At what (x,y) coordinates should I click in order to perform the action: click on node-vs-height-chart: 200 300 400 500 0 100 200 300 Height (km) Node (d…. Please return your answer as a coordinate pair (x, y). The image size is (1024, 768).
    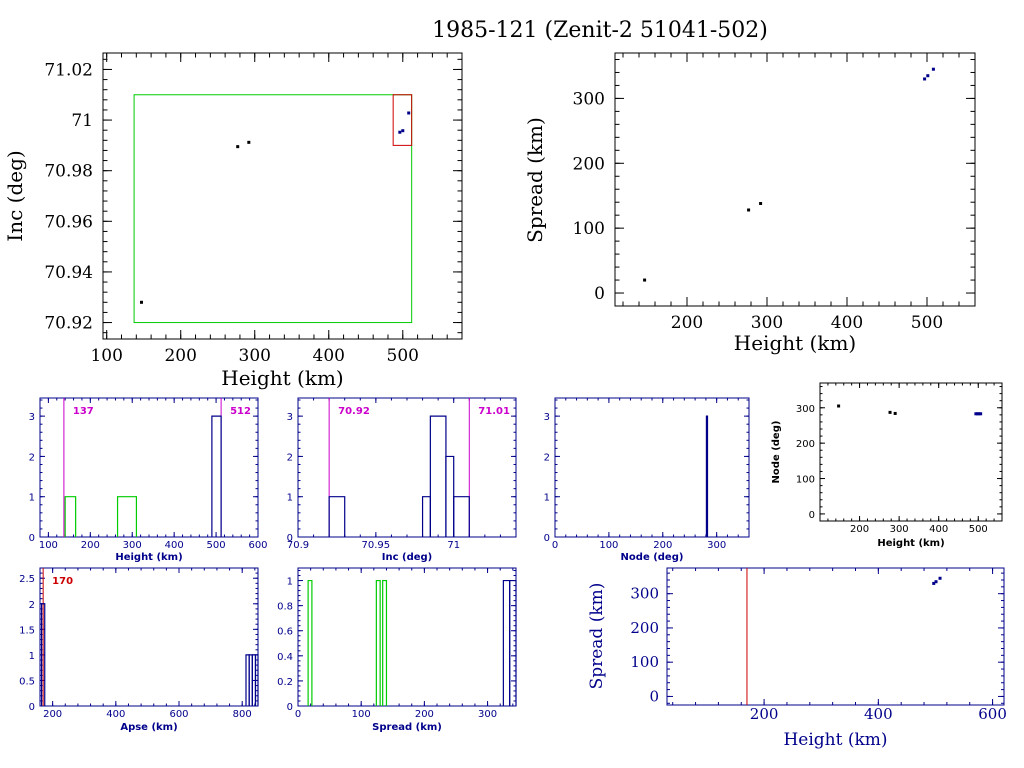
    Looking at the image, I should click on (887, 465).